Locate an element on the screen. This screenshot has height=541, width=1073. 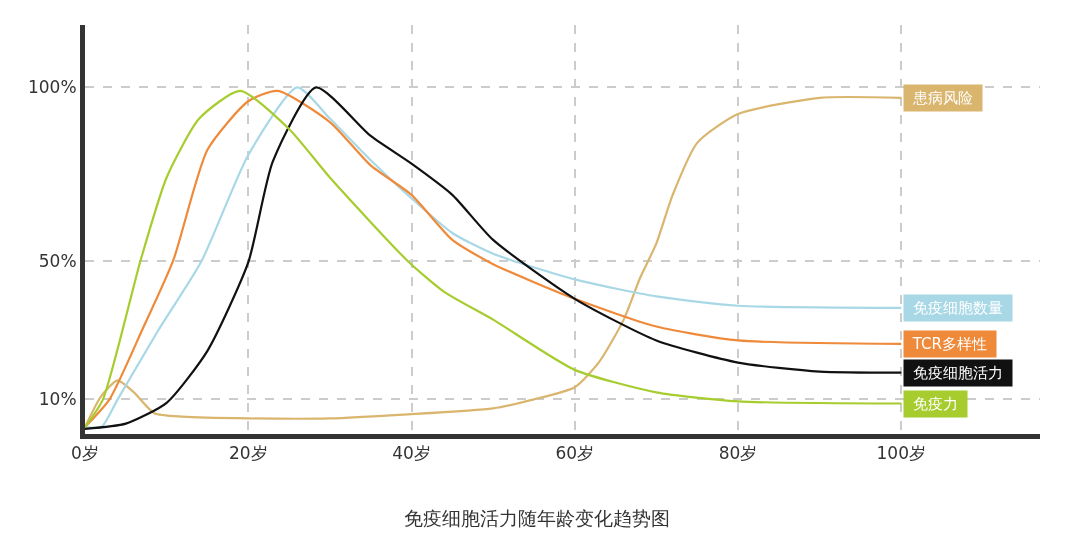
series-label: 免疫细胞活力 is located at coordinates (958, 373).